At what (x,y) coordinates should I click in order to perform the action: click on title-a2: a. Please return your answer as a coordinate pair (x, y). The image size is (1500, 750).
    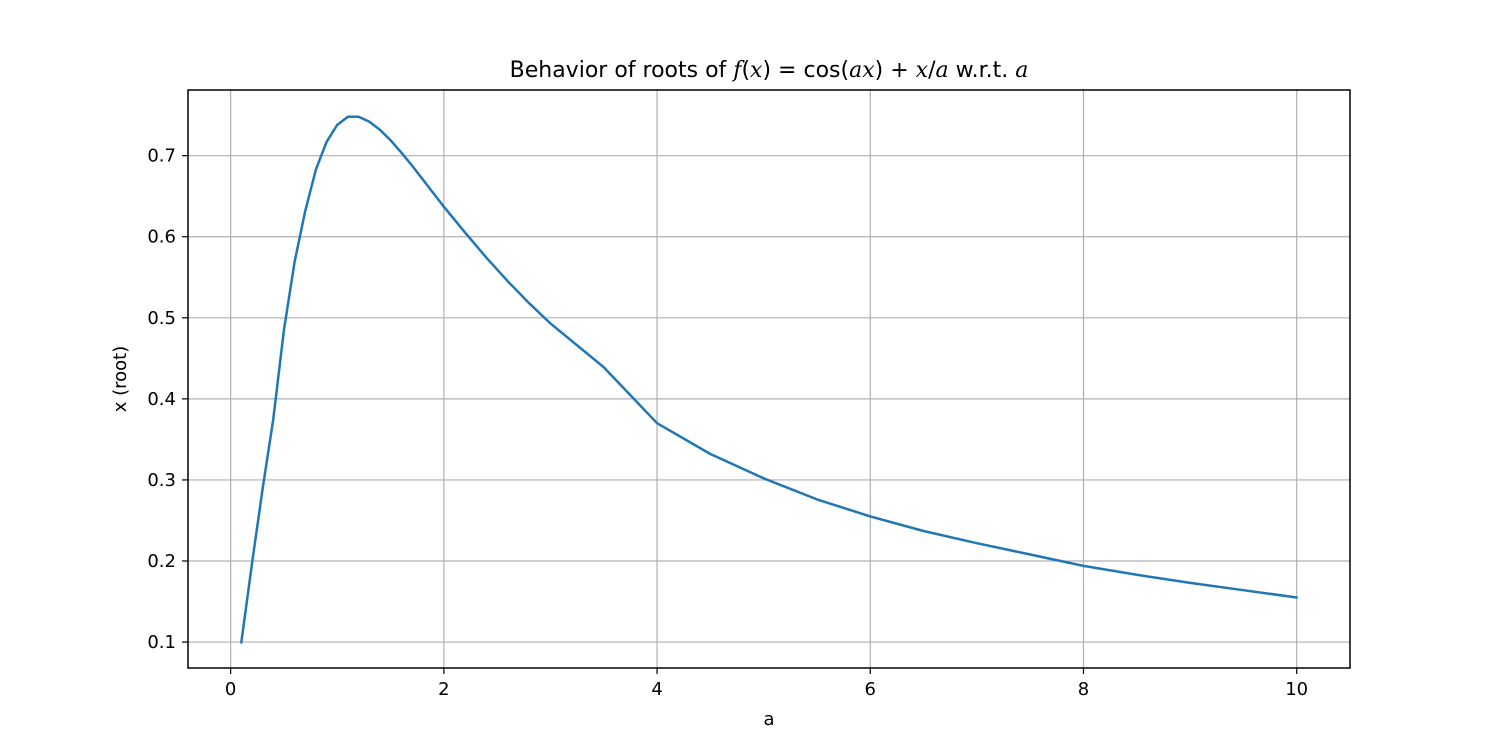
    Looking at the image, I should click on (1021, 70).